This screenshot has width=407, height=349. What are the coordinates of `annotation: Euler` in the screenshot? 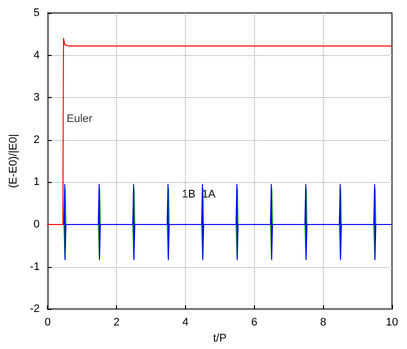 It's located at (79, 118).